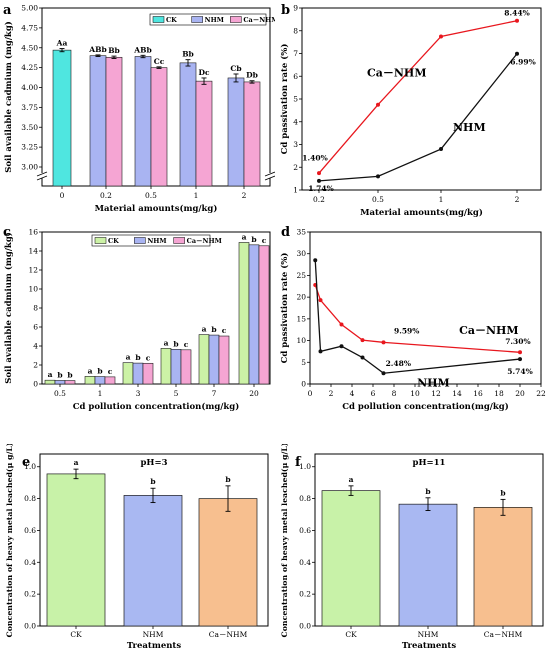 This screenshot has width=550, height=660. Describe the element at coordinates (517, 199) in the screenshot. I see `x-tick-label: 2` at that location.